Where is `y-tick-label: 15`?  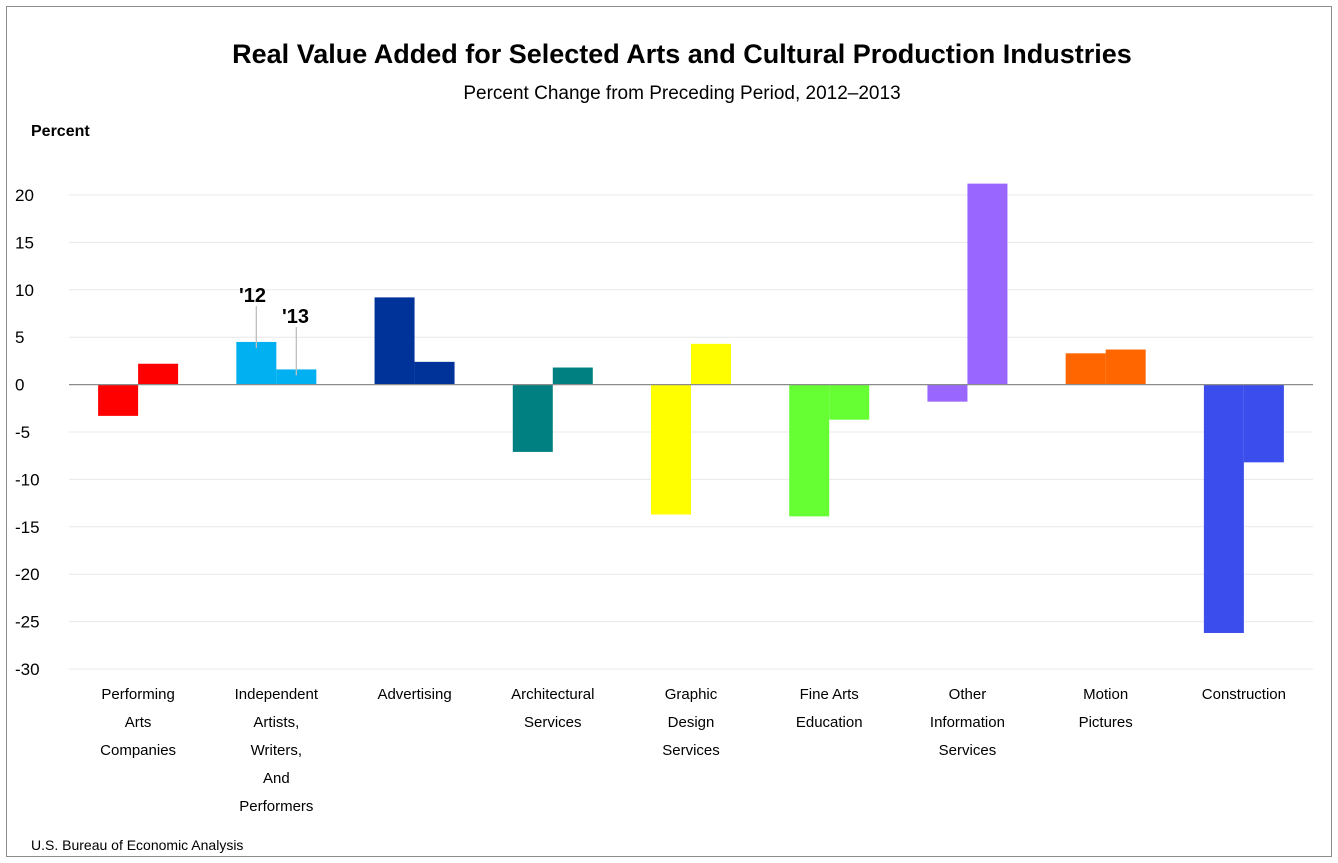 y-tick-label: 15 is located at coordinates (24, 242).